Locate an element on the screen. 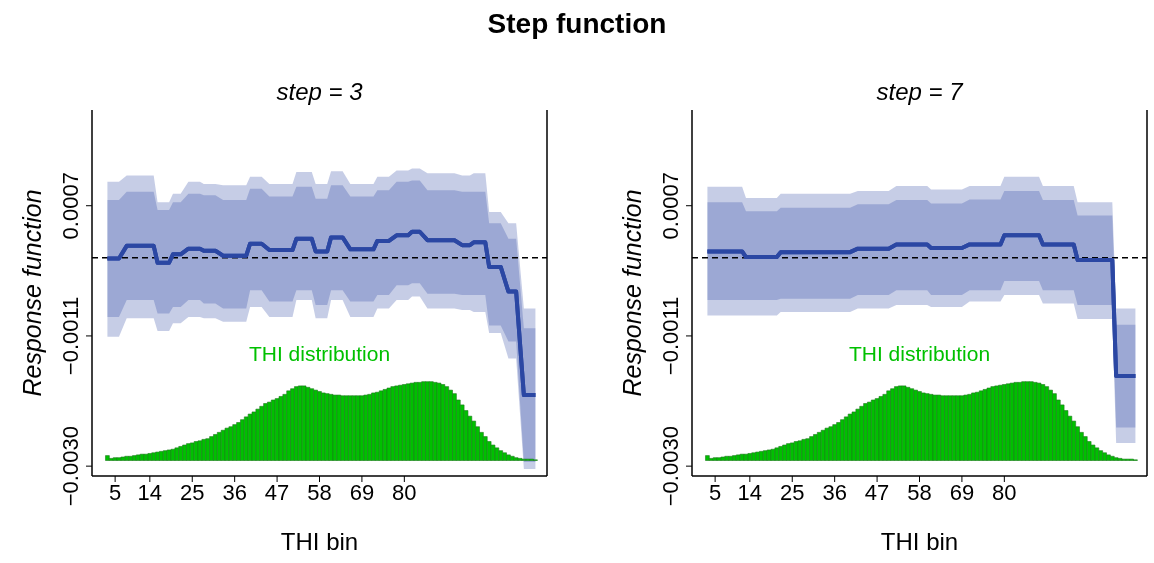 This screenshot has height=563, width=1154. chart-subtitle: step = 3 is located at coordinates (319, 92).